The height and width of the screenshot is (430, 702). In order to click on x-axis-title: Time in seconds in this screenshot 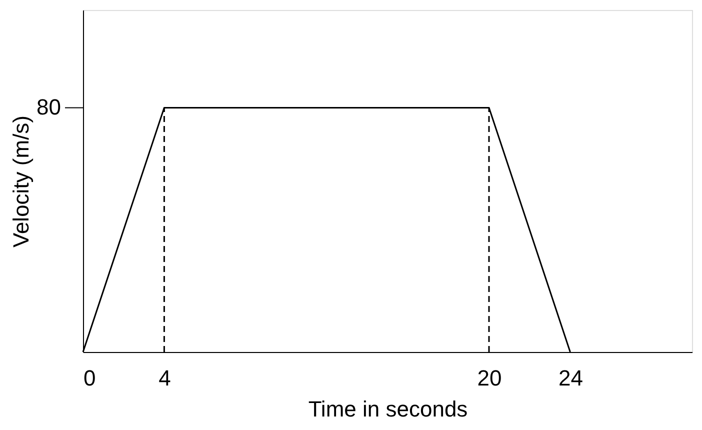, I will do `click(388, 409)`.